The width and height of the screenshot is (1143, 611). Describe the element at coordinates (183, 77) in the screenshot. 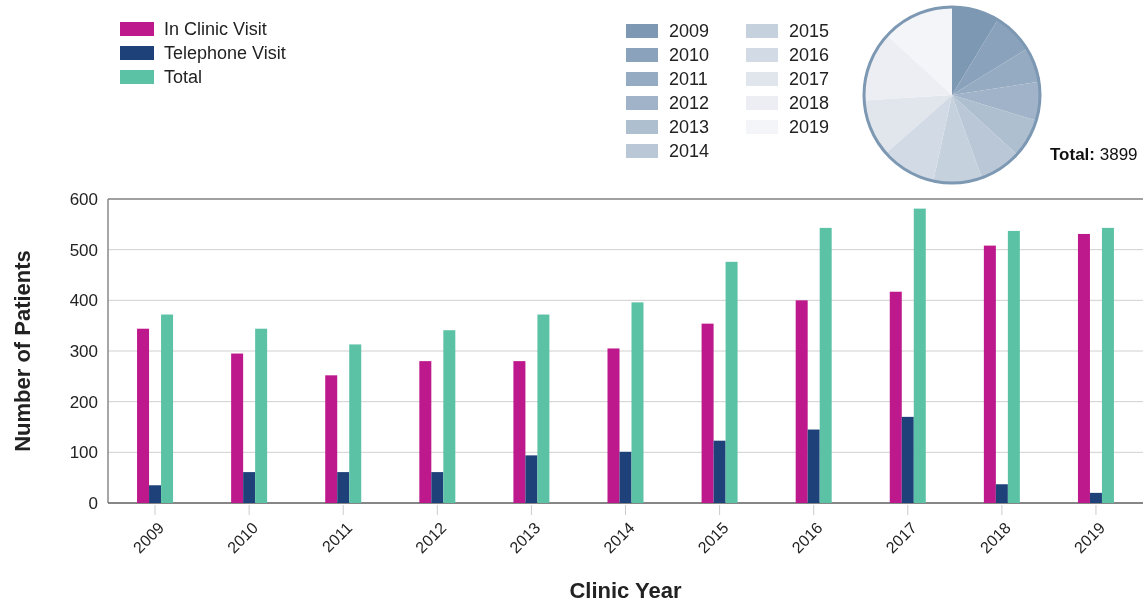

I see `legend-label: Total` at that location.